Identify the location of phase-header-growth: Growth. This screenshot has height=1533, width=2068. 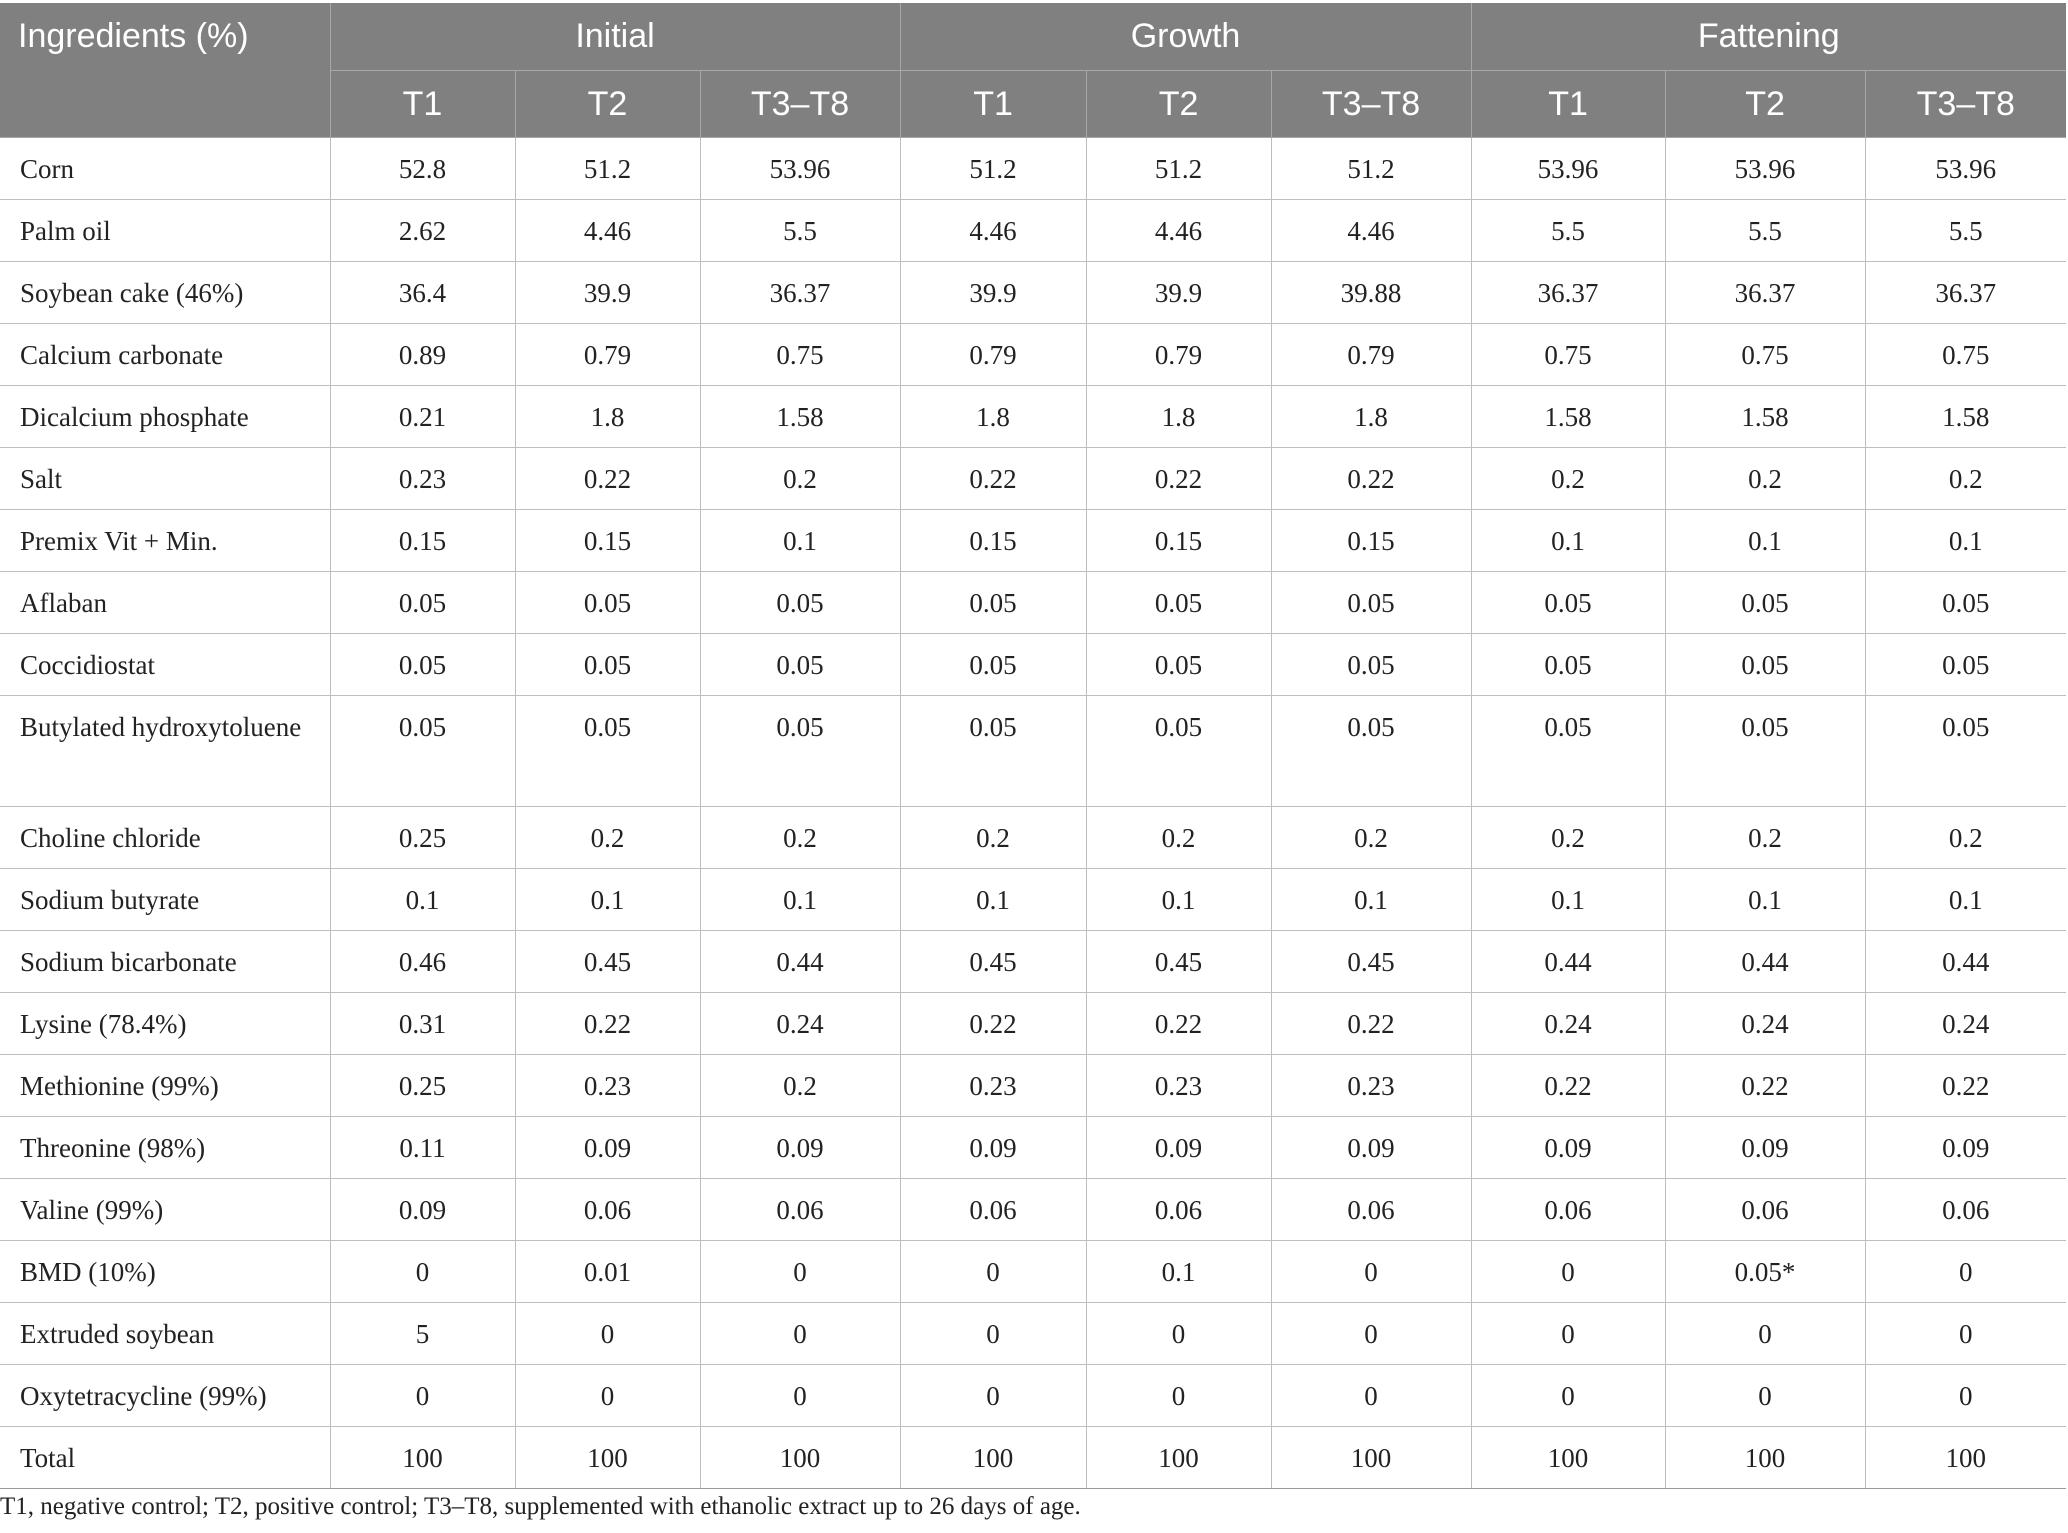
(1185, 37).